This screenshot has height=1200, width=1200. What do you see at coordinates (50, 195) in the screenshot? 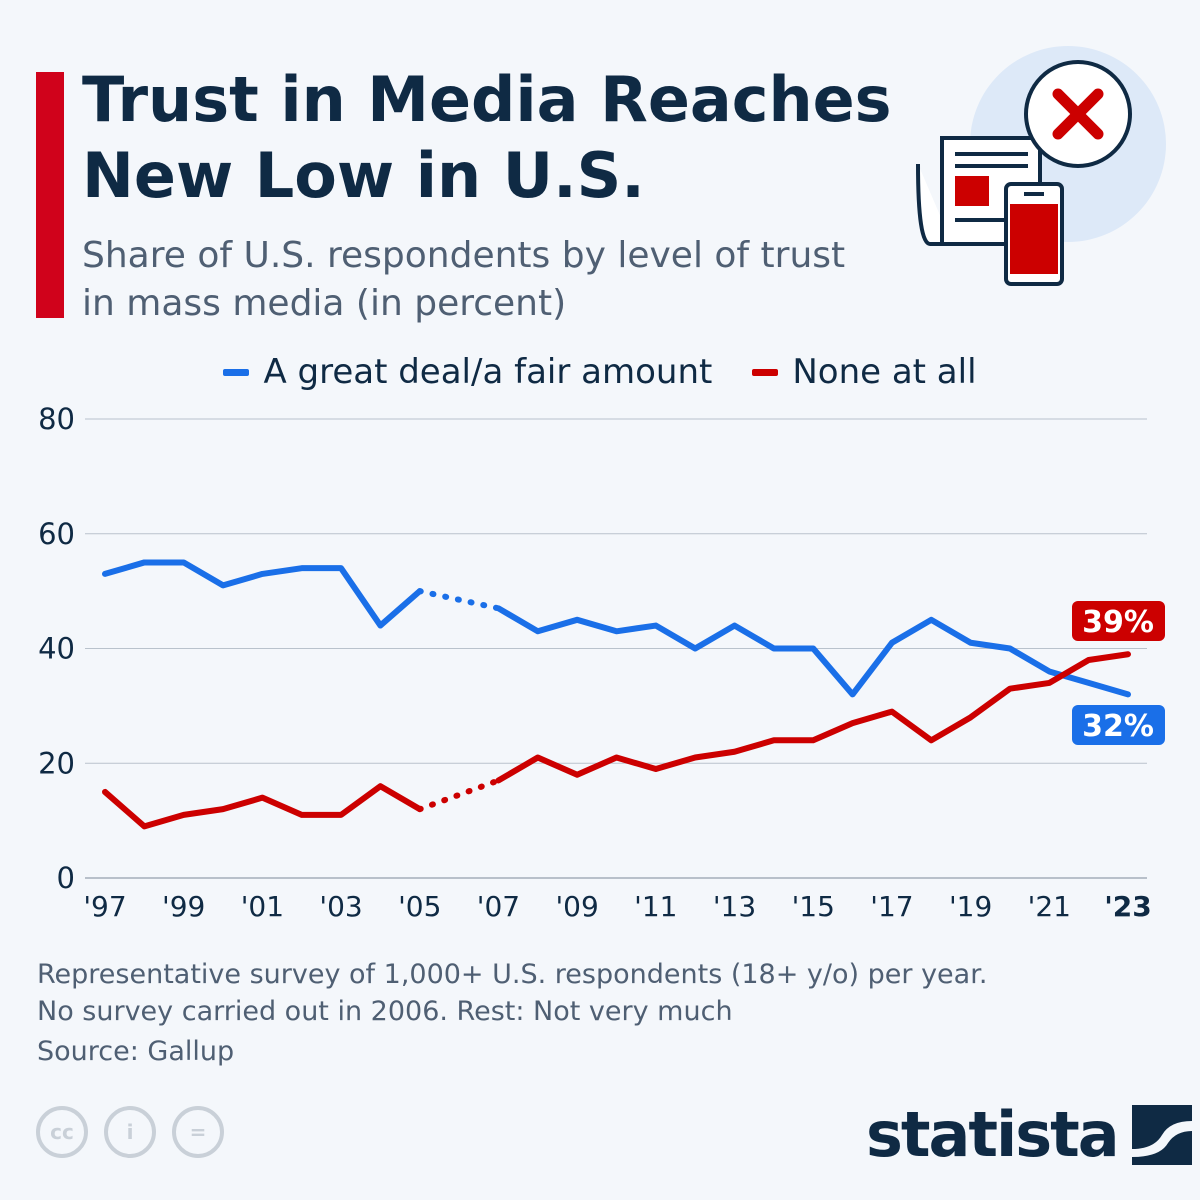
I see `accent-bar` at bounding box center [50, 195].